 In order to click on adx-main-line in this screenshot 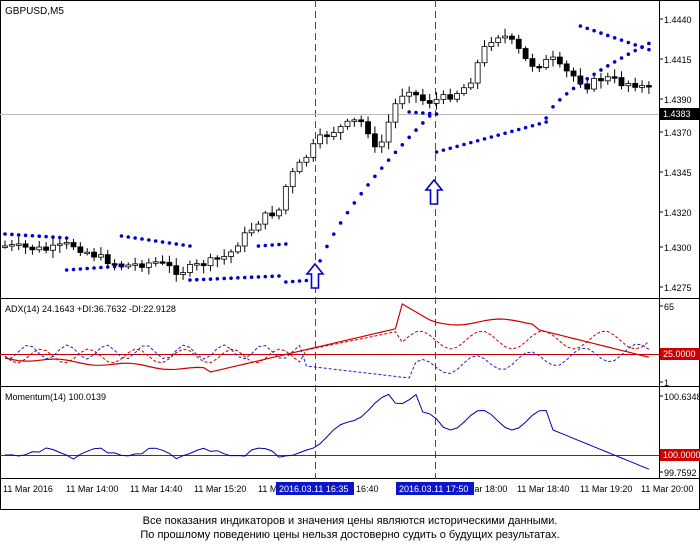, I will do `click(327, 338)`.